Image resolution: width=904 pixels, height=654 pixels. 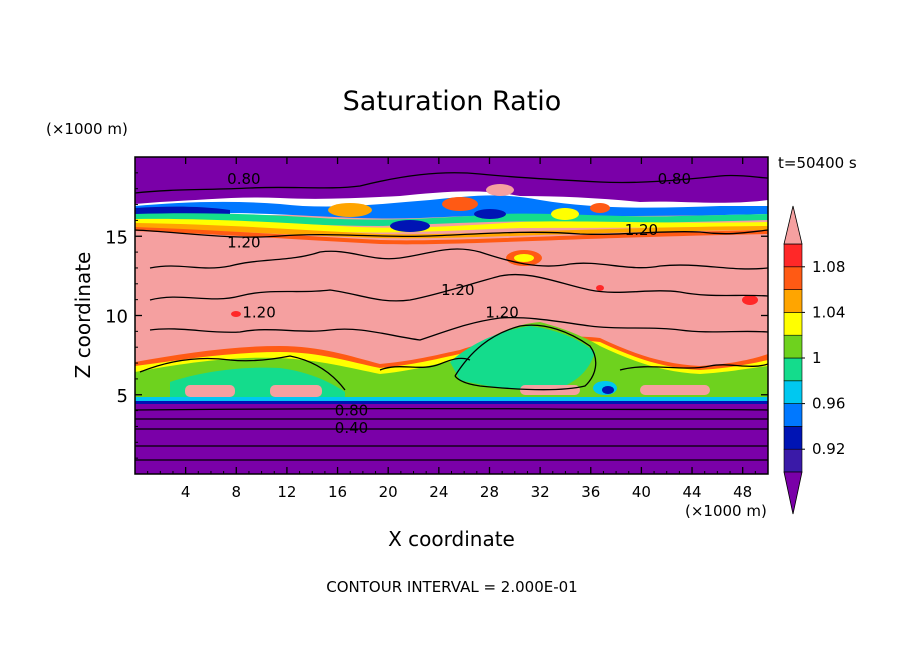 What do you see at coordinates (641, 492) in the screenshot?
I see `x-tick-label: 40` at bounding box center [641, 492].